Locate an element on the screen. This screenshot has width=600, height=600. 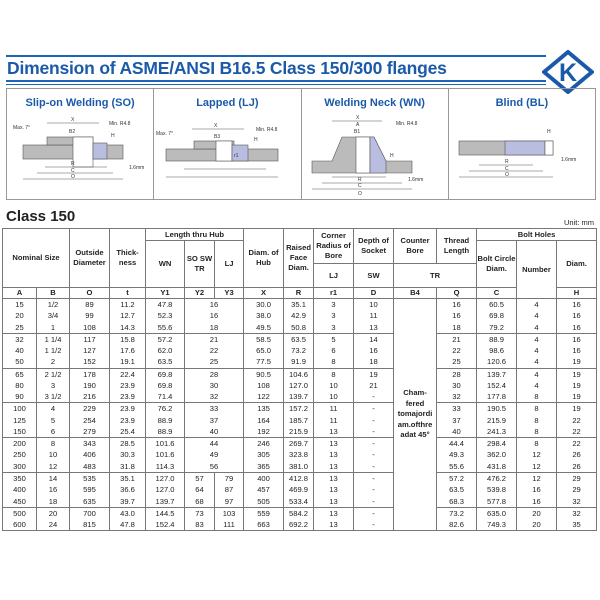
table-cell: 37 is located at coordinates (457, 420).